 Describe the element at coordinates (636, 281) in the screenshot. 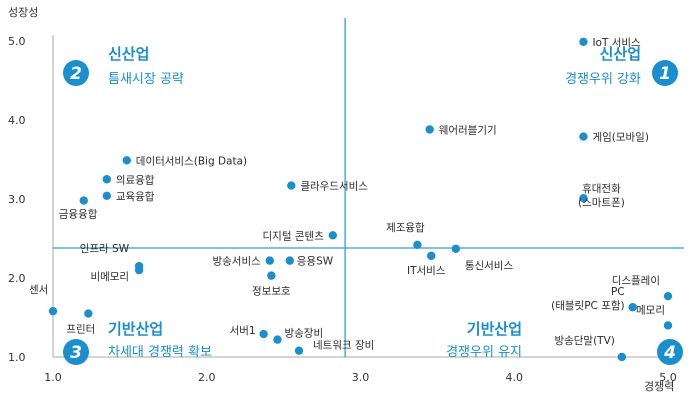

I see `data-point-label: 디스플레이` at that location.